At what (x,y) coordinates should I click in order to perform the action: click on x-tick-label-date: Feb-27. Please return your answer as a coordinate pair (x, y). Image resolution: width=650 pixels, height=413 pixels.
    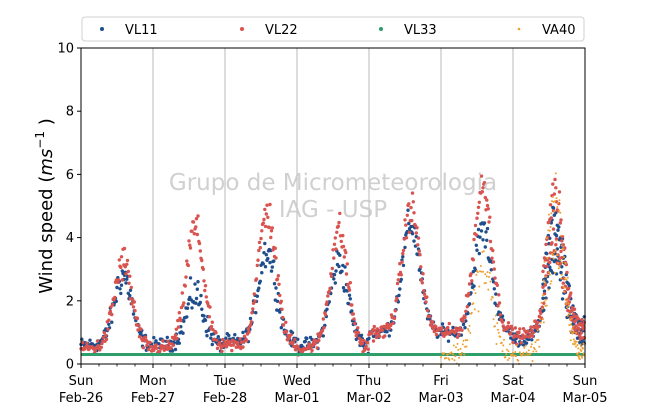
    Looking at the image, I should click on (153, 398).